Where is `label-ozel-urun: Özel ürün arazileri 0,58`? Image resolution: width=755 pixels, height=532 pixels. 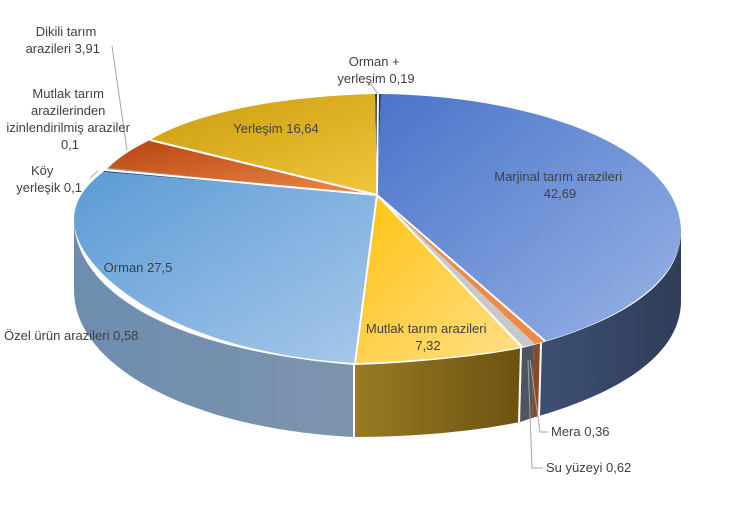
label-ozel-urun: Özel ürün arazileri 0,58 is located at coordinates (71, 335).